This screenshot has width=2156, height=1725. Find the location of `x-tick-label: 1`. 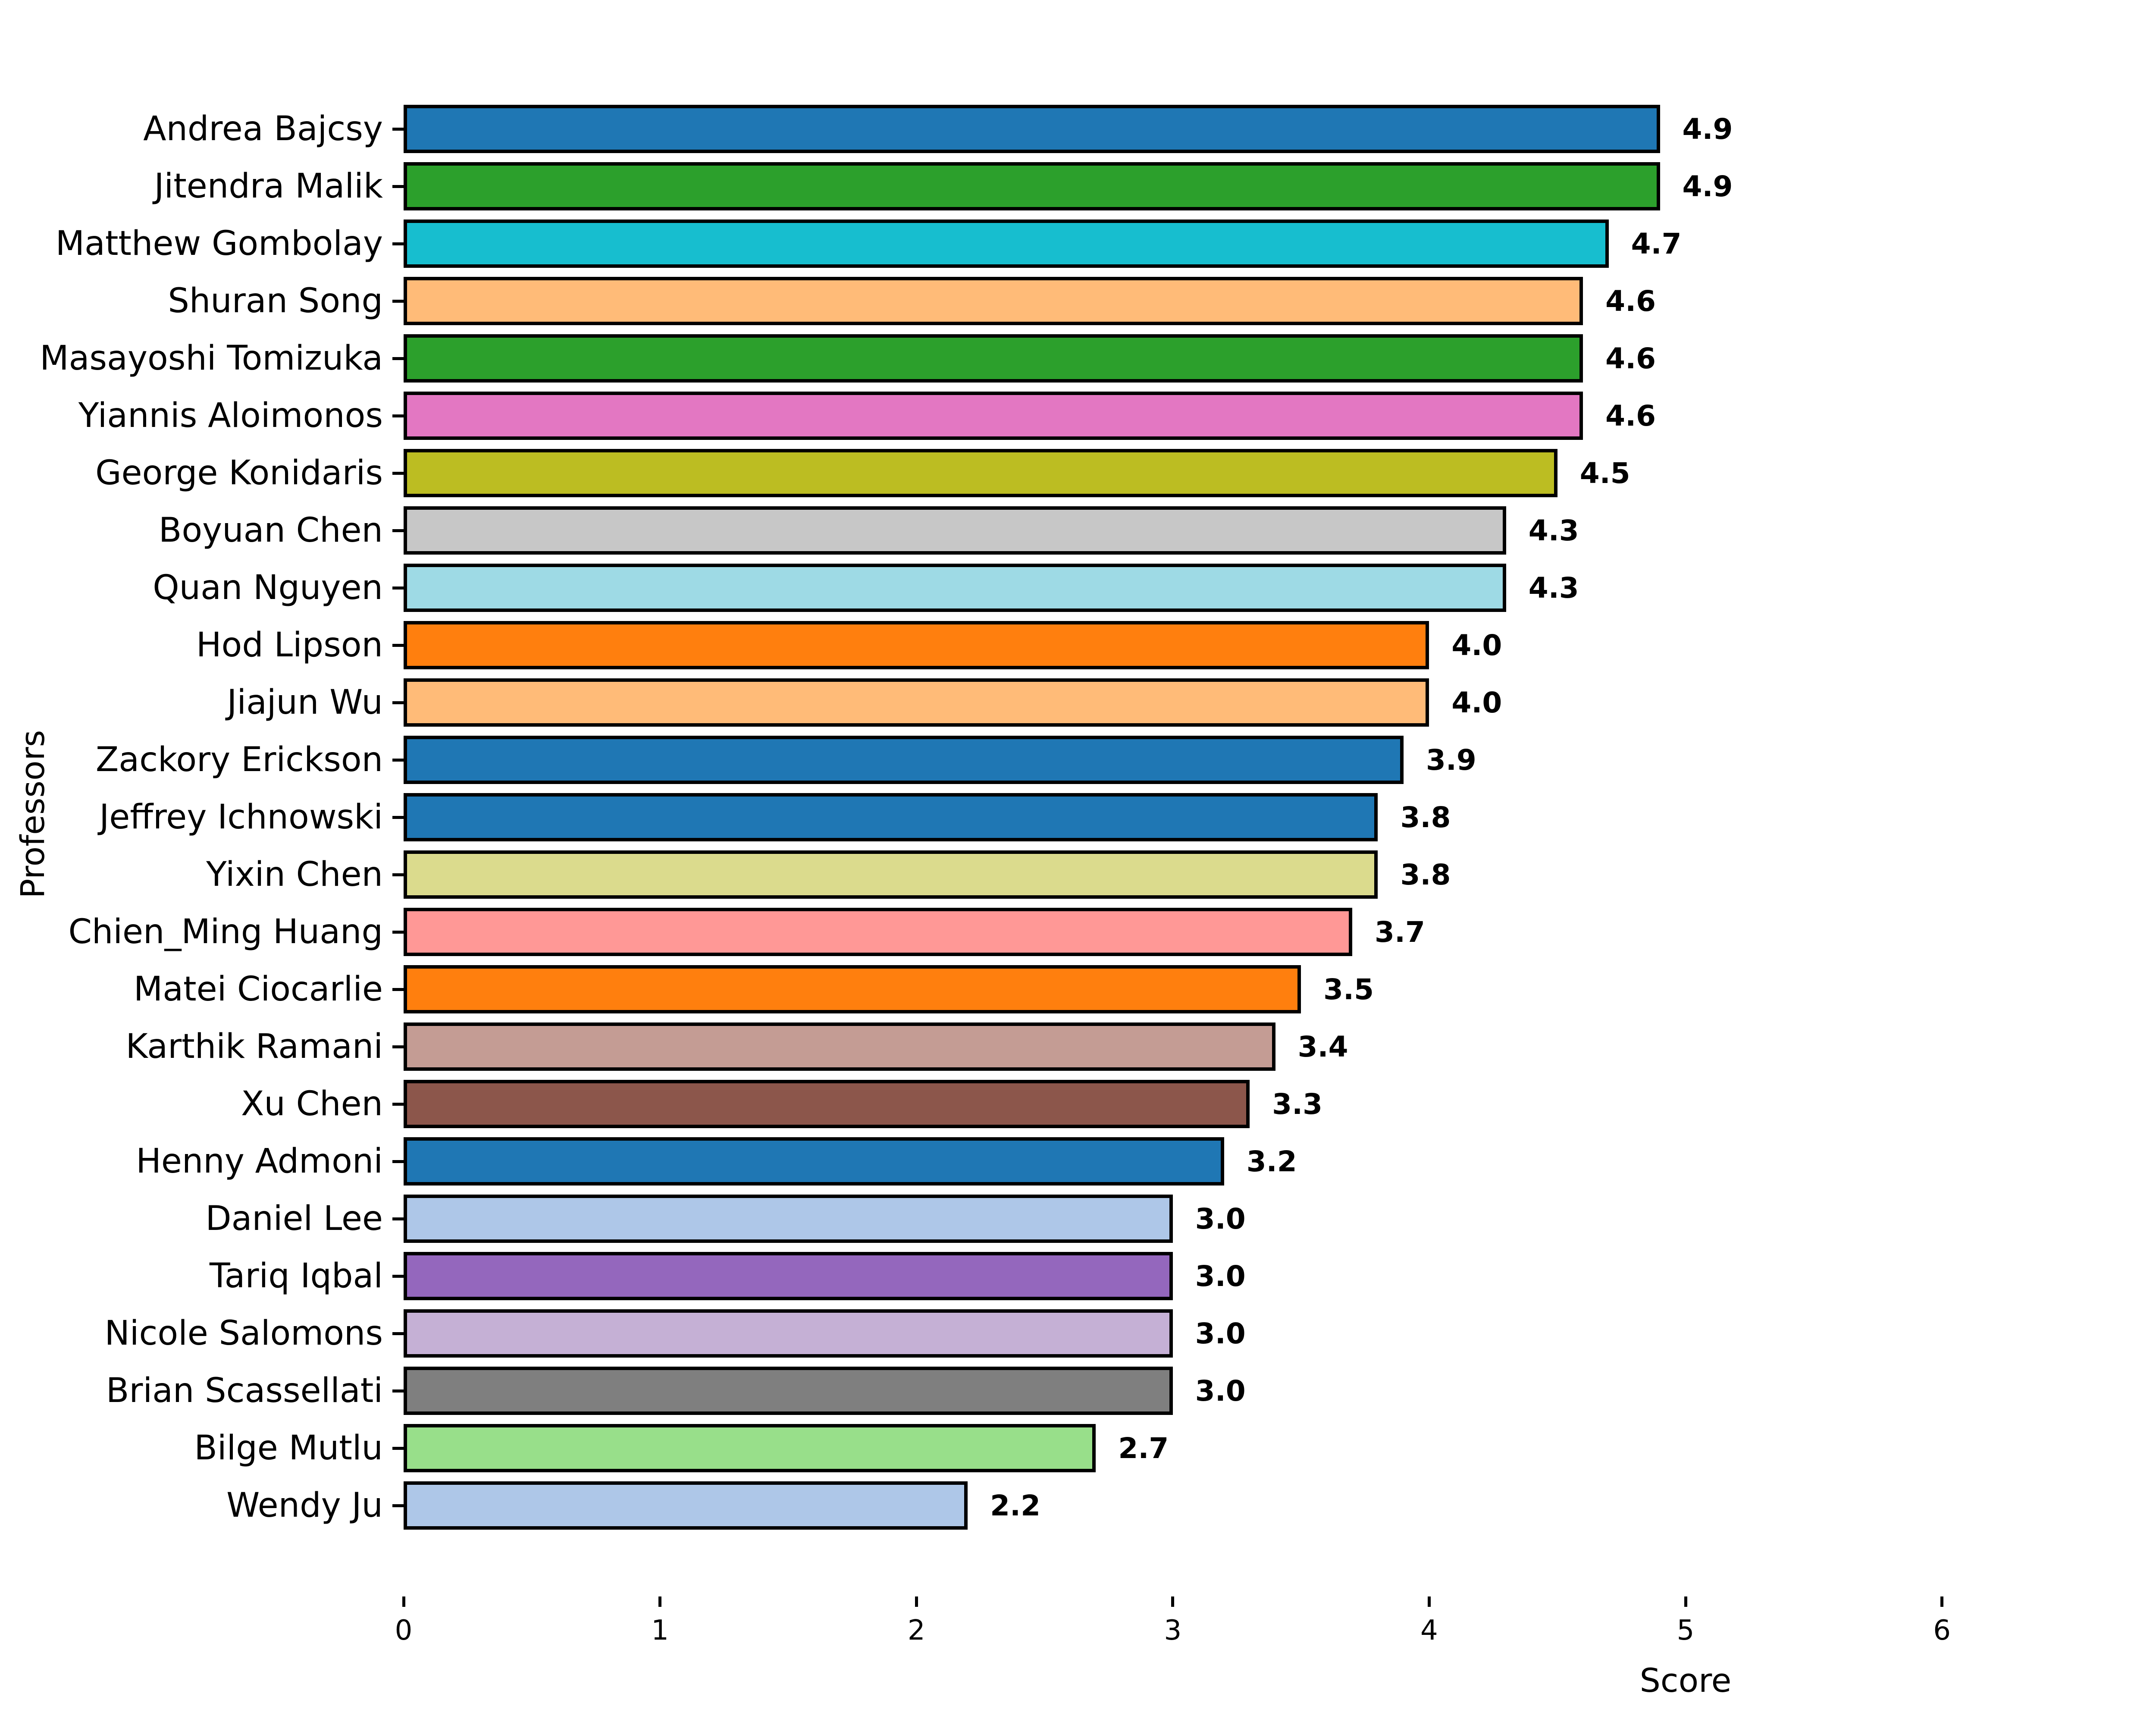

x-tick-label: 1 is located at coordinates (660, 1631).